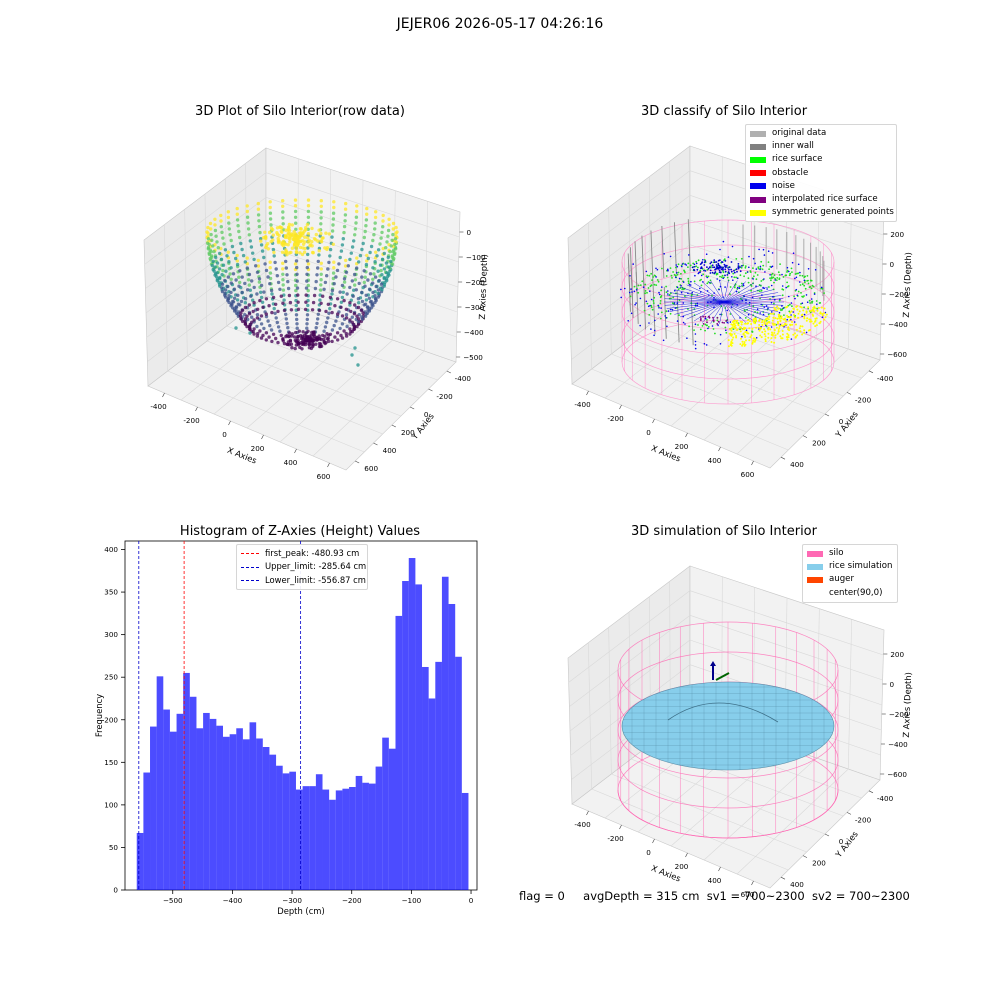 This screenshot has width=1000, height=1000. I want to click on legend-label: noise, so click(783, 185).